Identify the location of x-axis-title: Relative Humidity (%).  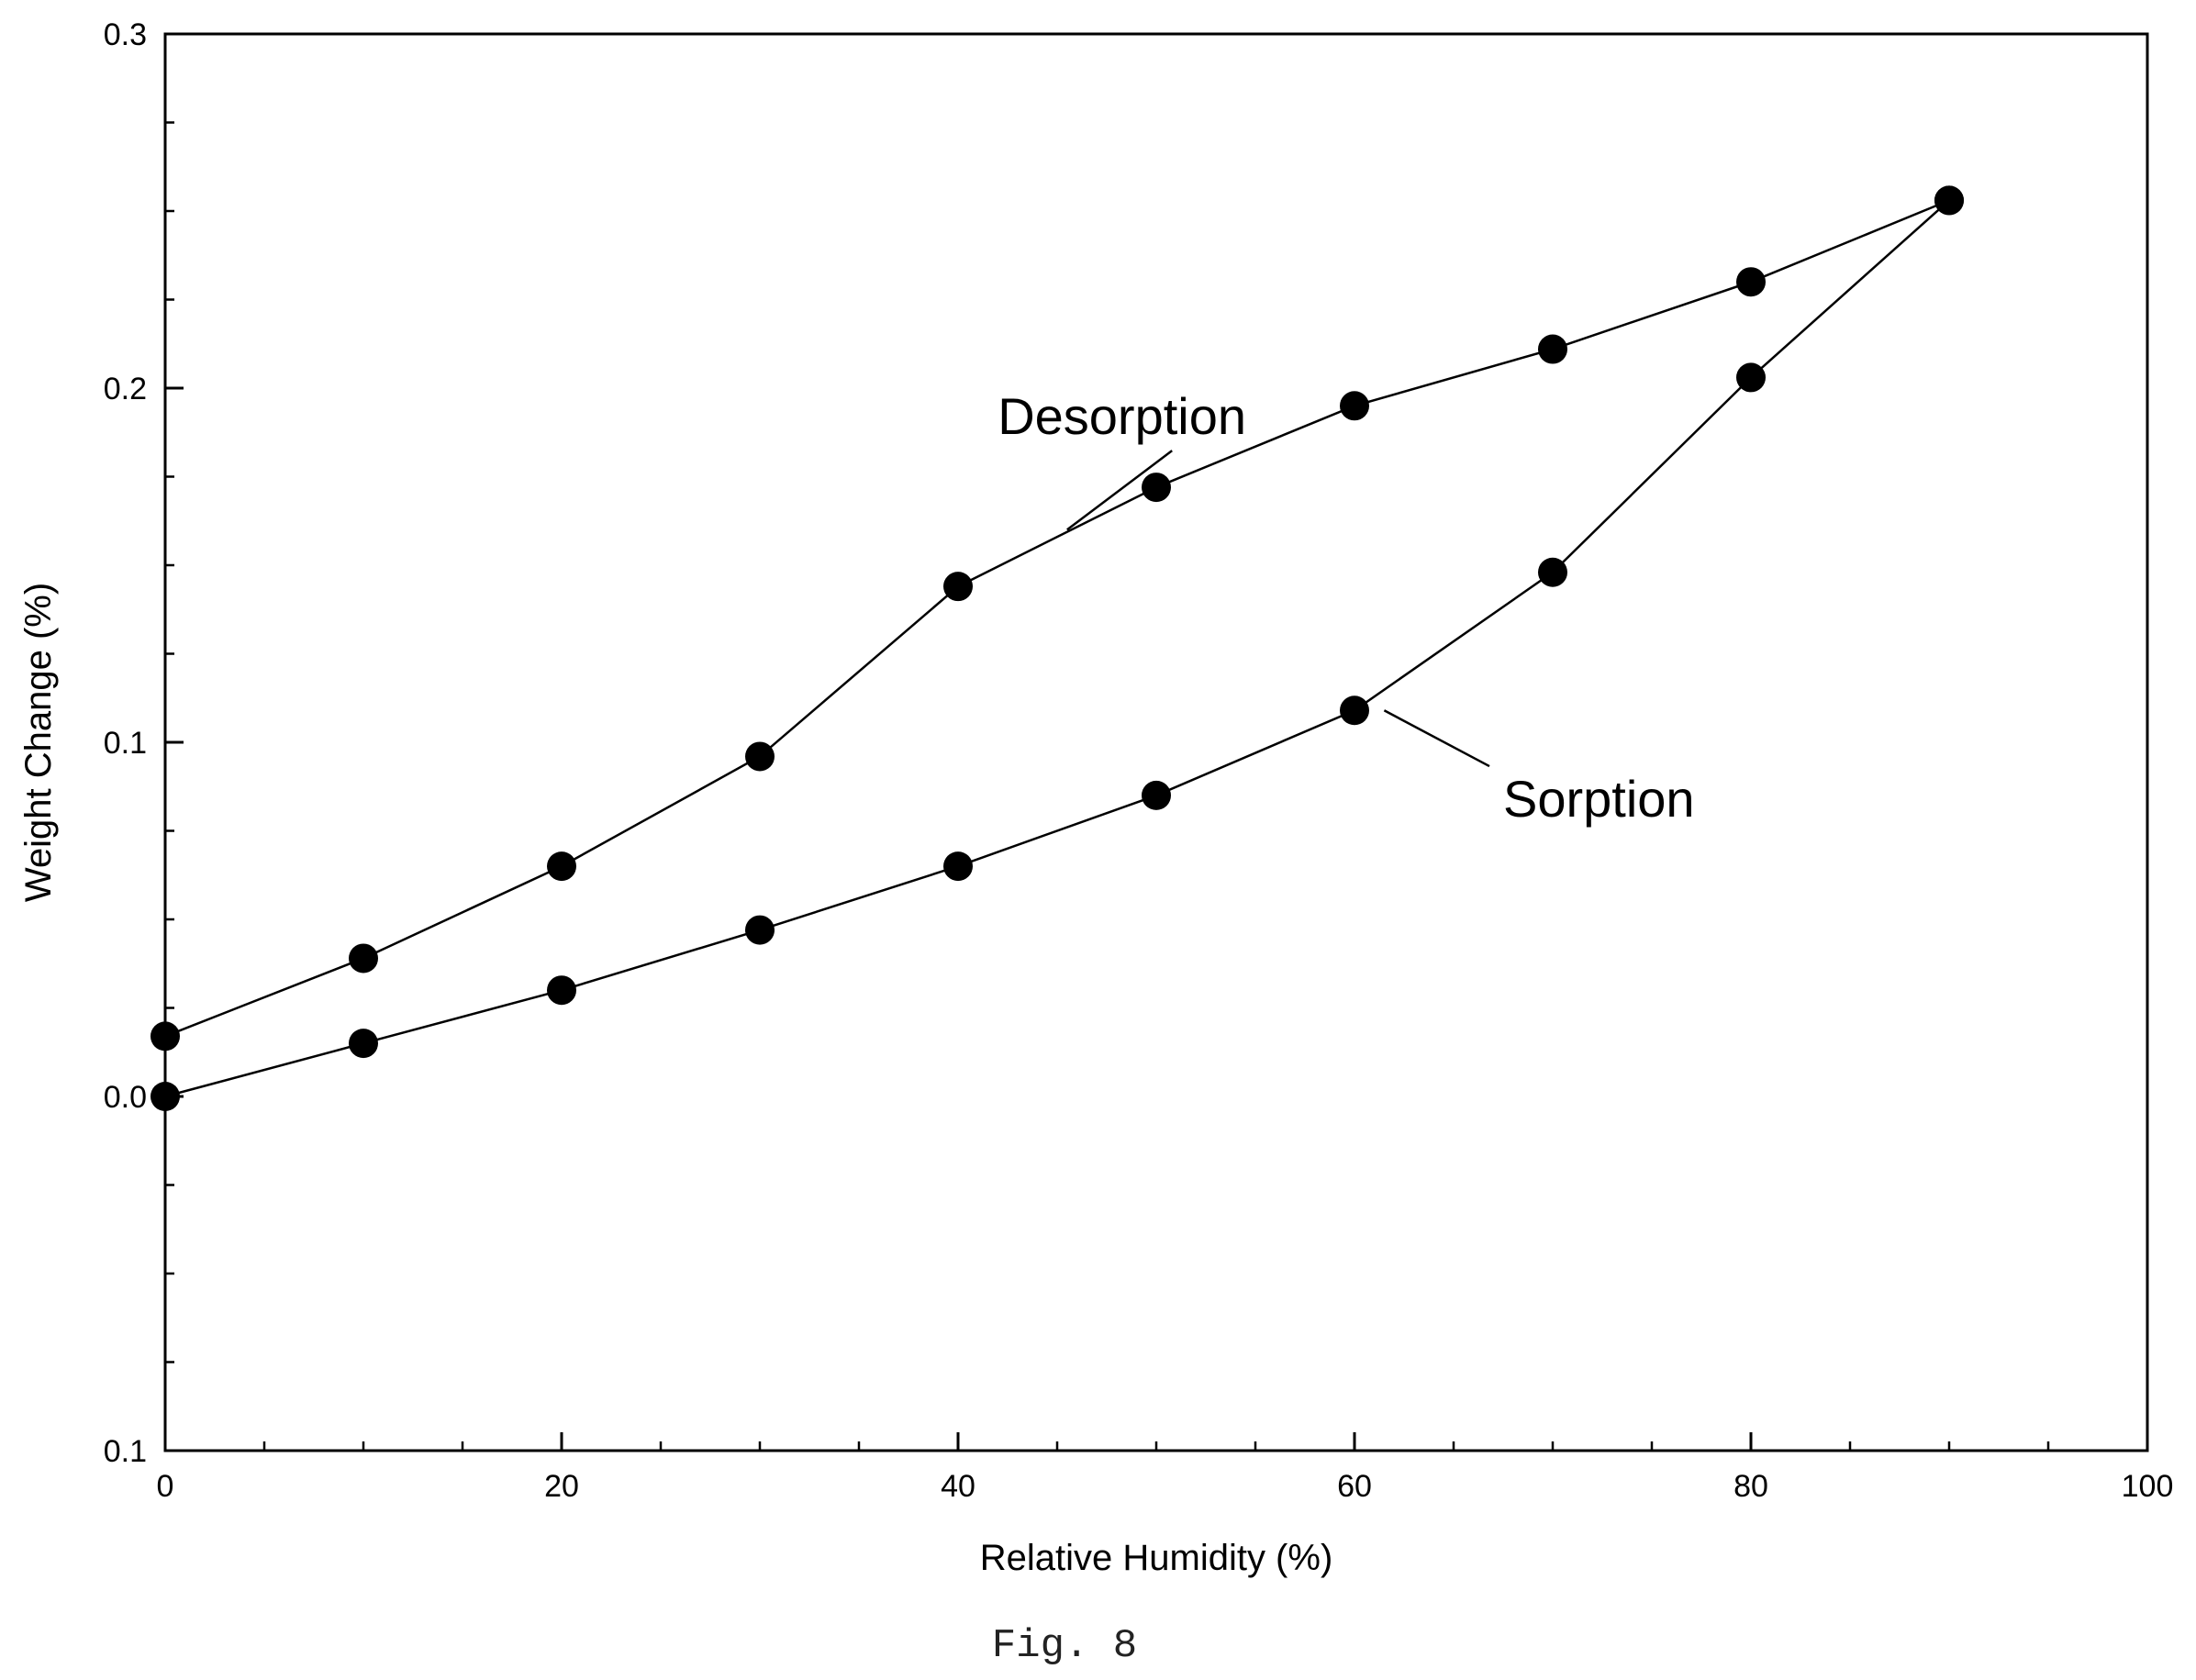
(1156, 1558).